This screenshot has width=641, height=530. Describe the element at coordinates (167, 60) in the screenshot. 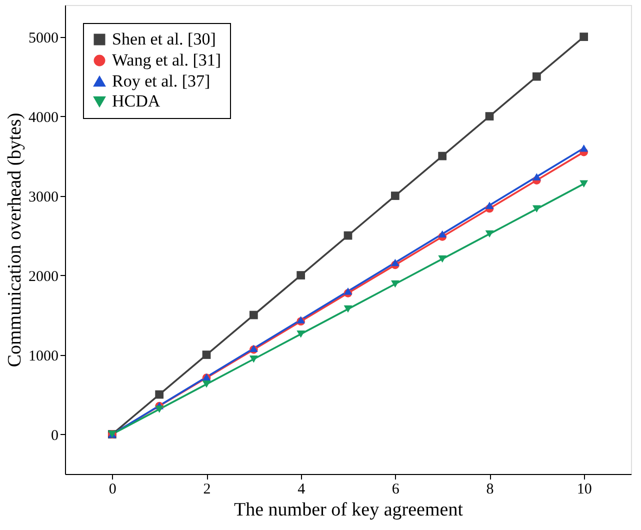

I see `legend-label: Wang et al. [31]` at that location.